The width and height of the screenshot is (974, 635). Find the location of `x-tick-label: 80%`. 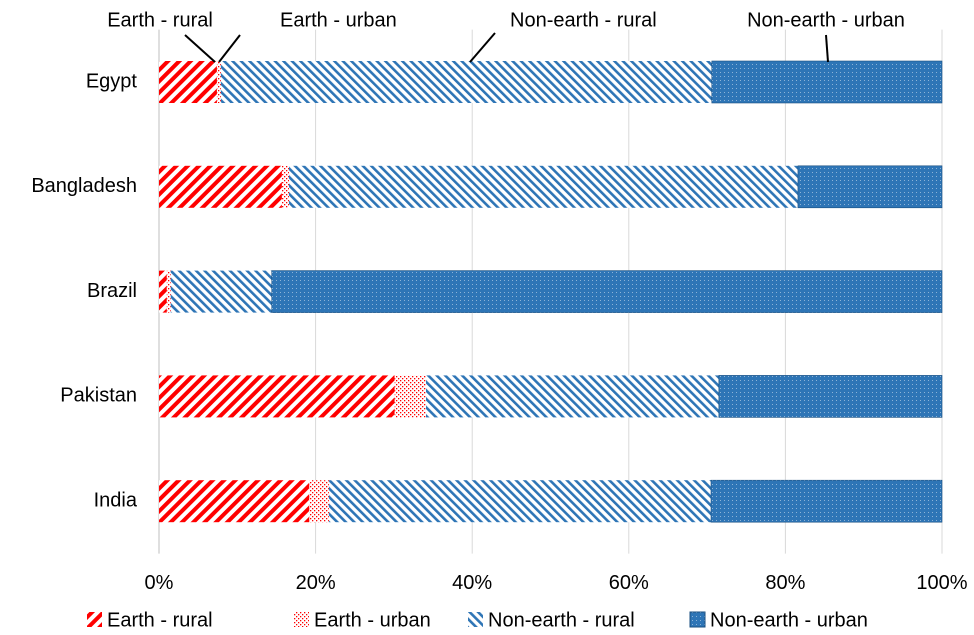

x-tick-label: 80% is located at coordinates (785, 583).